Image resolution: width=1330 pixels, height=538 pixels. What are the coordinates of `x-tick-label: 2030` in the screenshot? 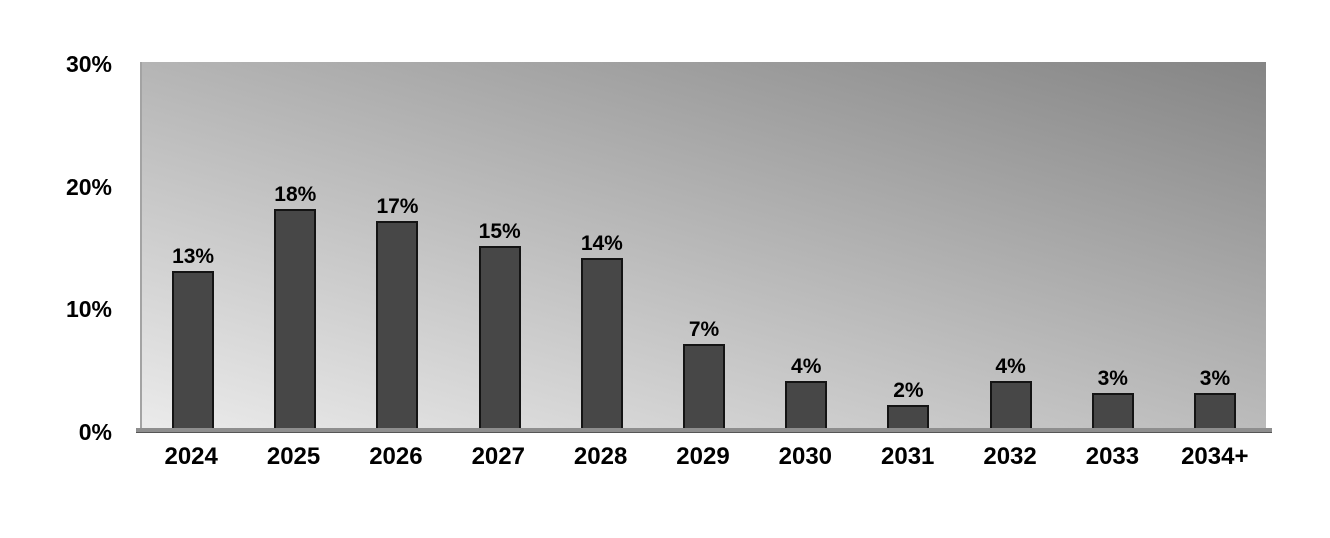 It's located at (805, 456).